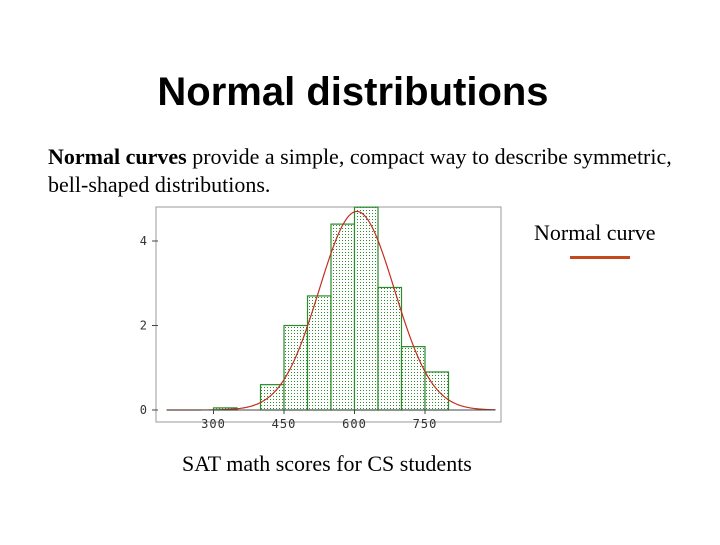 The width and height of the screenshot is (720, 545). Describe the element at coordinates (213, 424) in the screenshot. I see `x-tick-label: 300` at that location.